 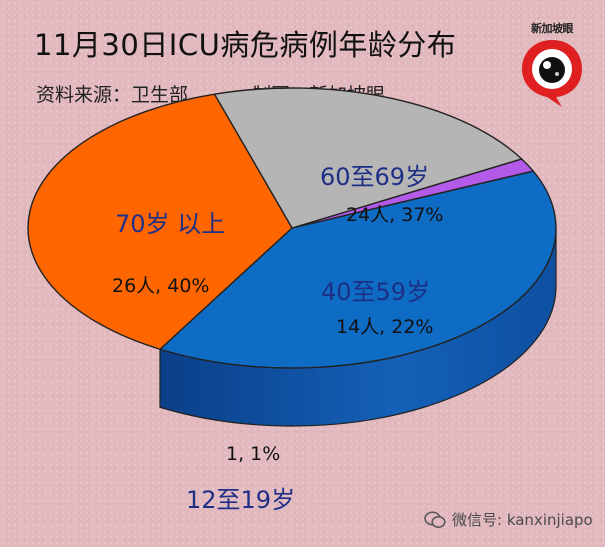 I want to click on label-val-70-plus: 26人, 40%, so click(x=161, y=286).